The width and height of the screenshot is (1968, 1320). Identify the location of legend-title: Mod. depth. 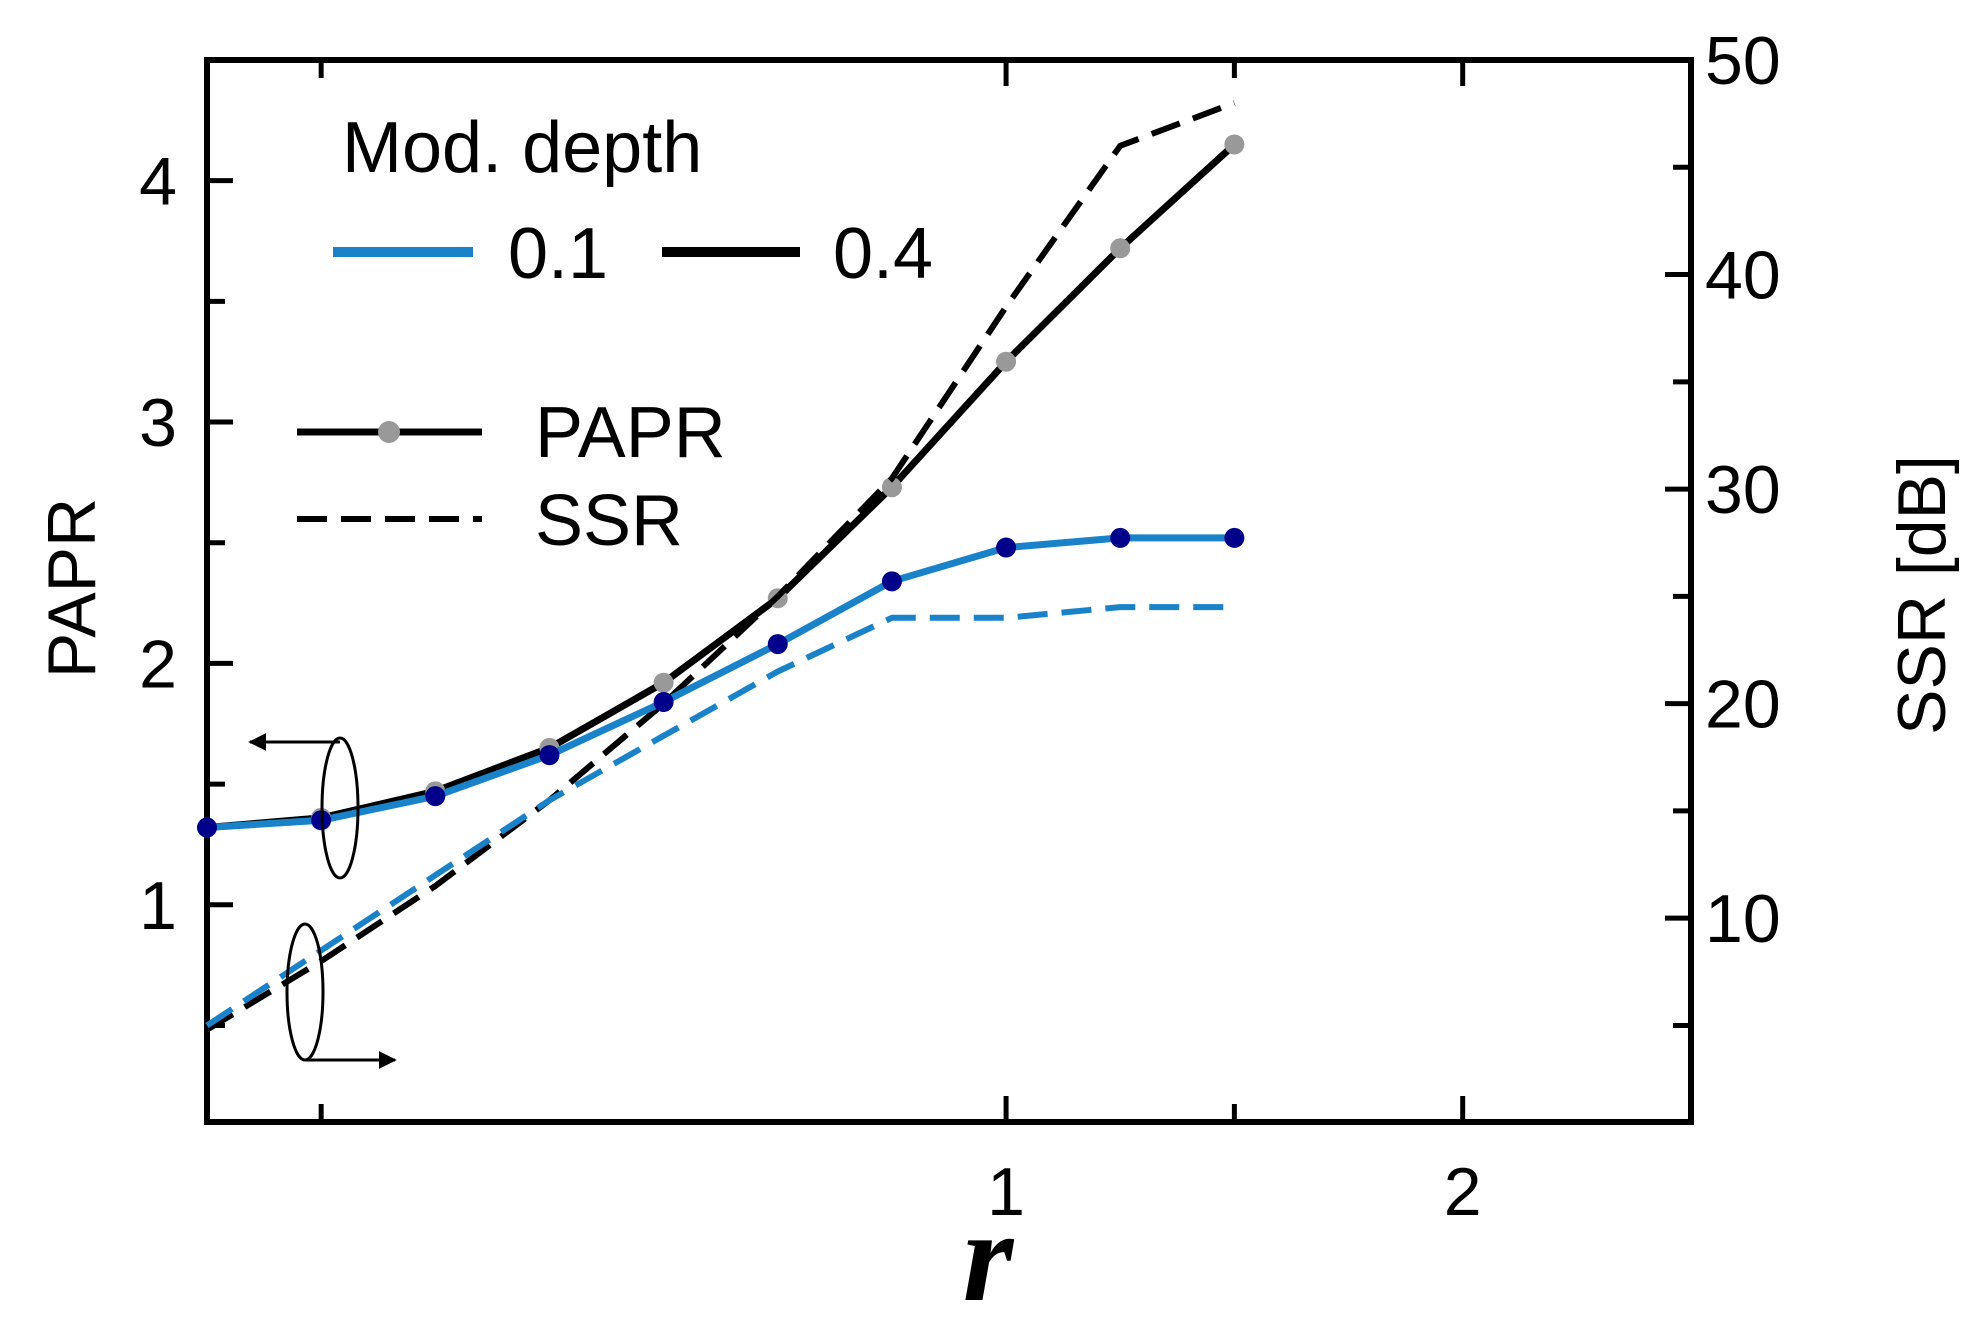
(522, 148).